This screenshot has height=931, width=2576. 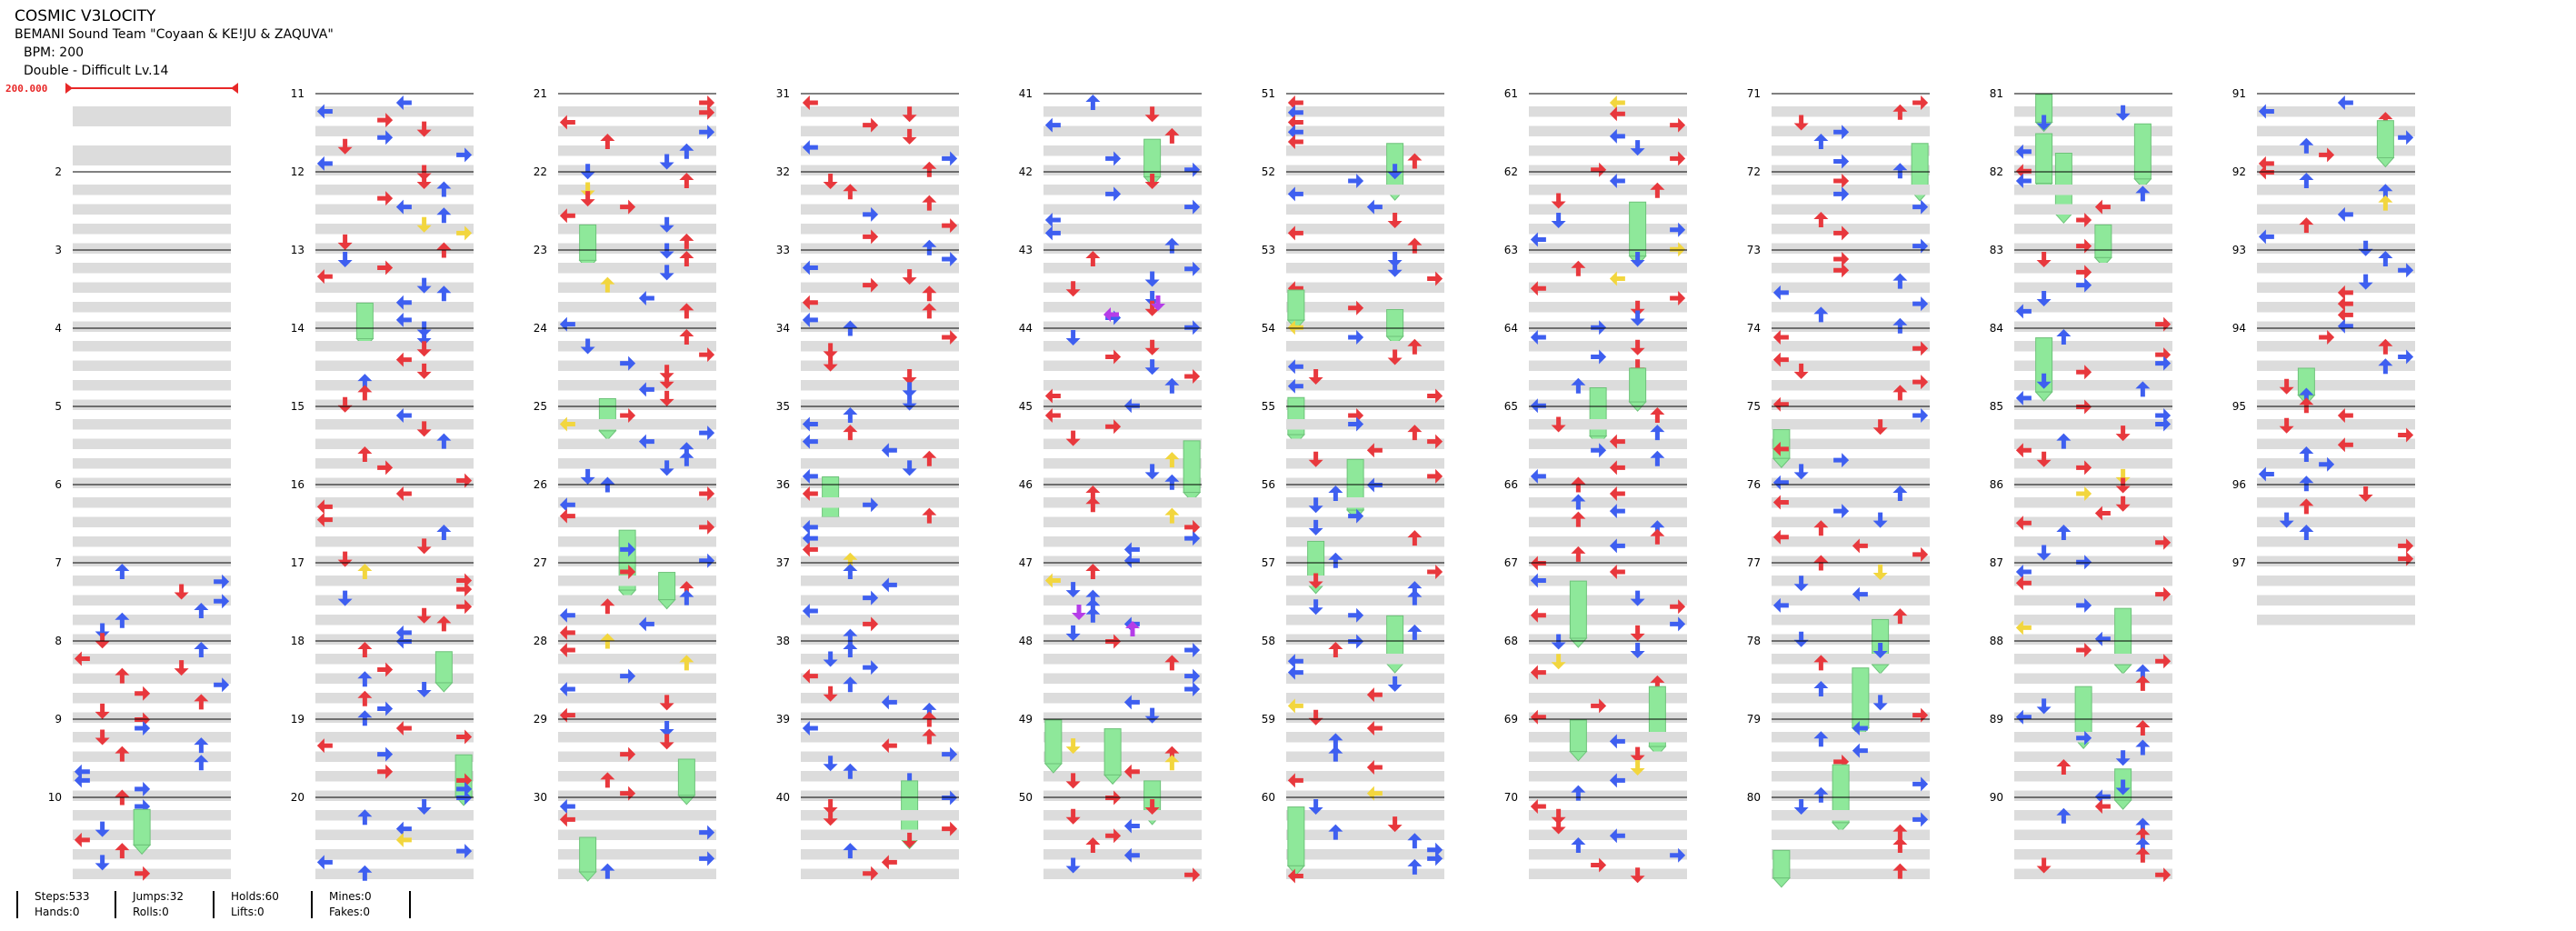 I want to click on measure-number: 27, so click(x=540, y=562).